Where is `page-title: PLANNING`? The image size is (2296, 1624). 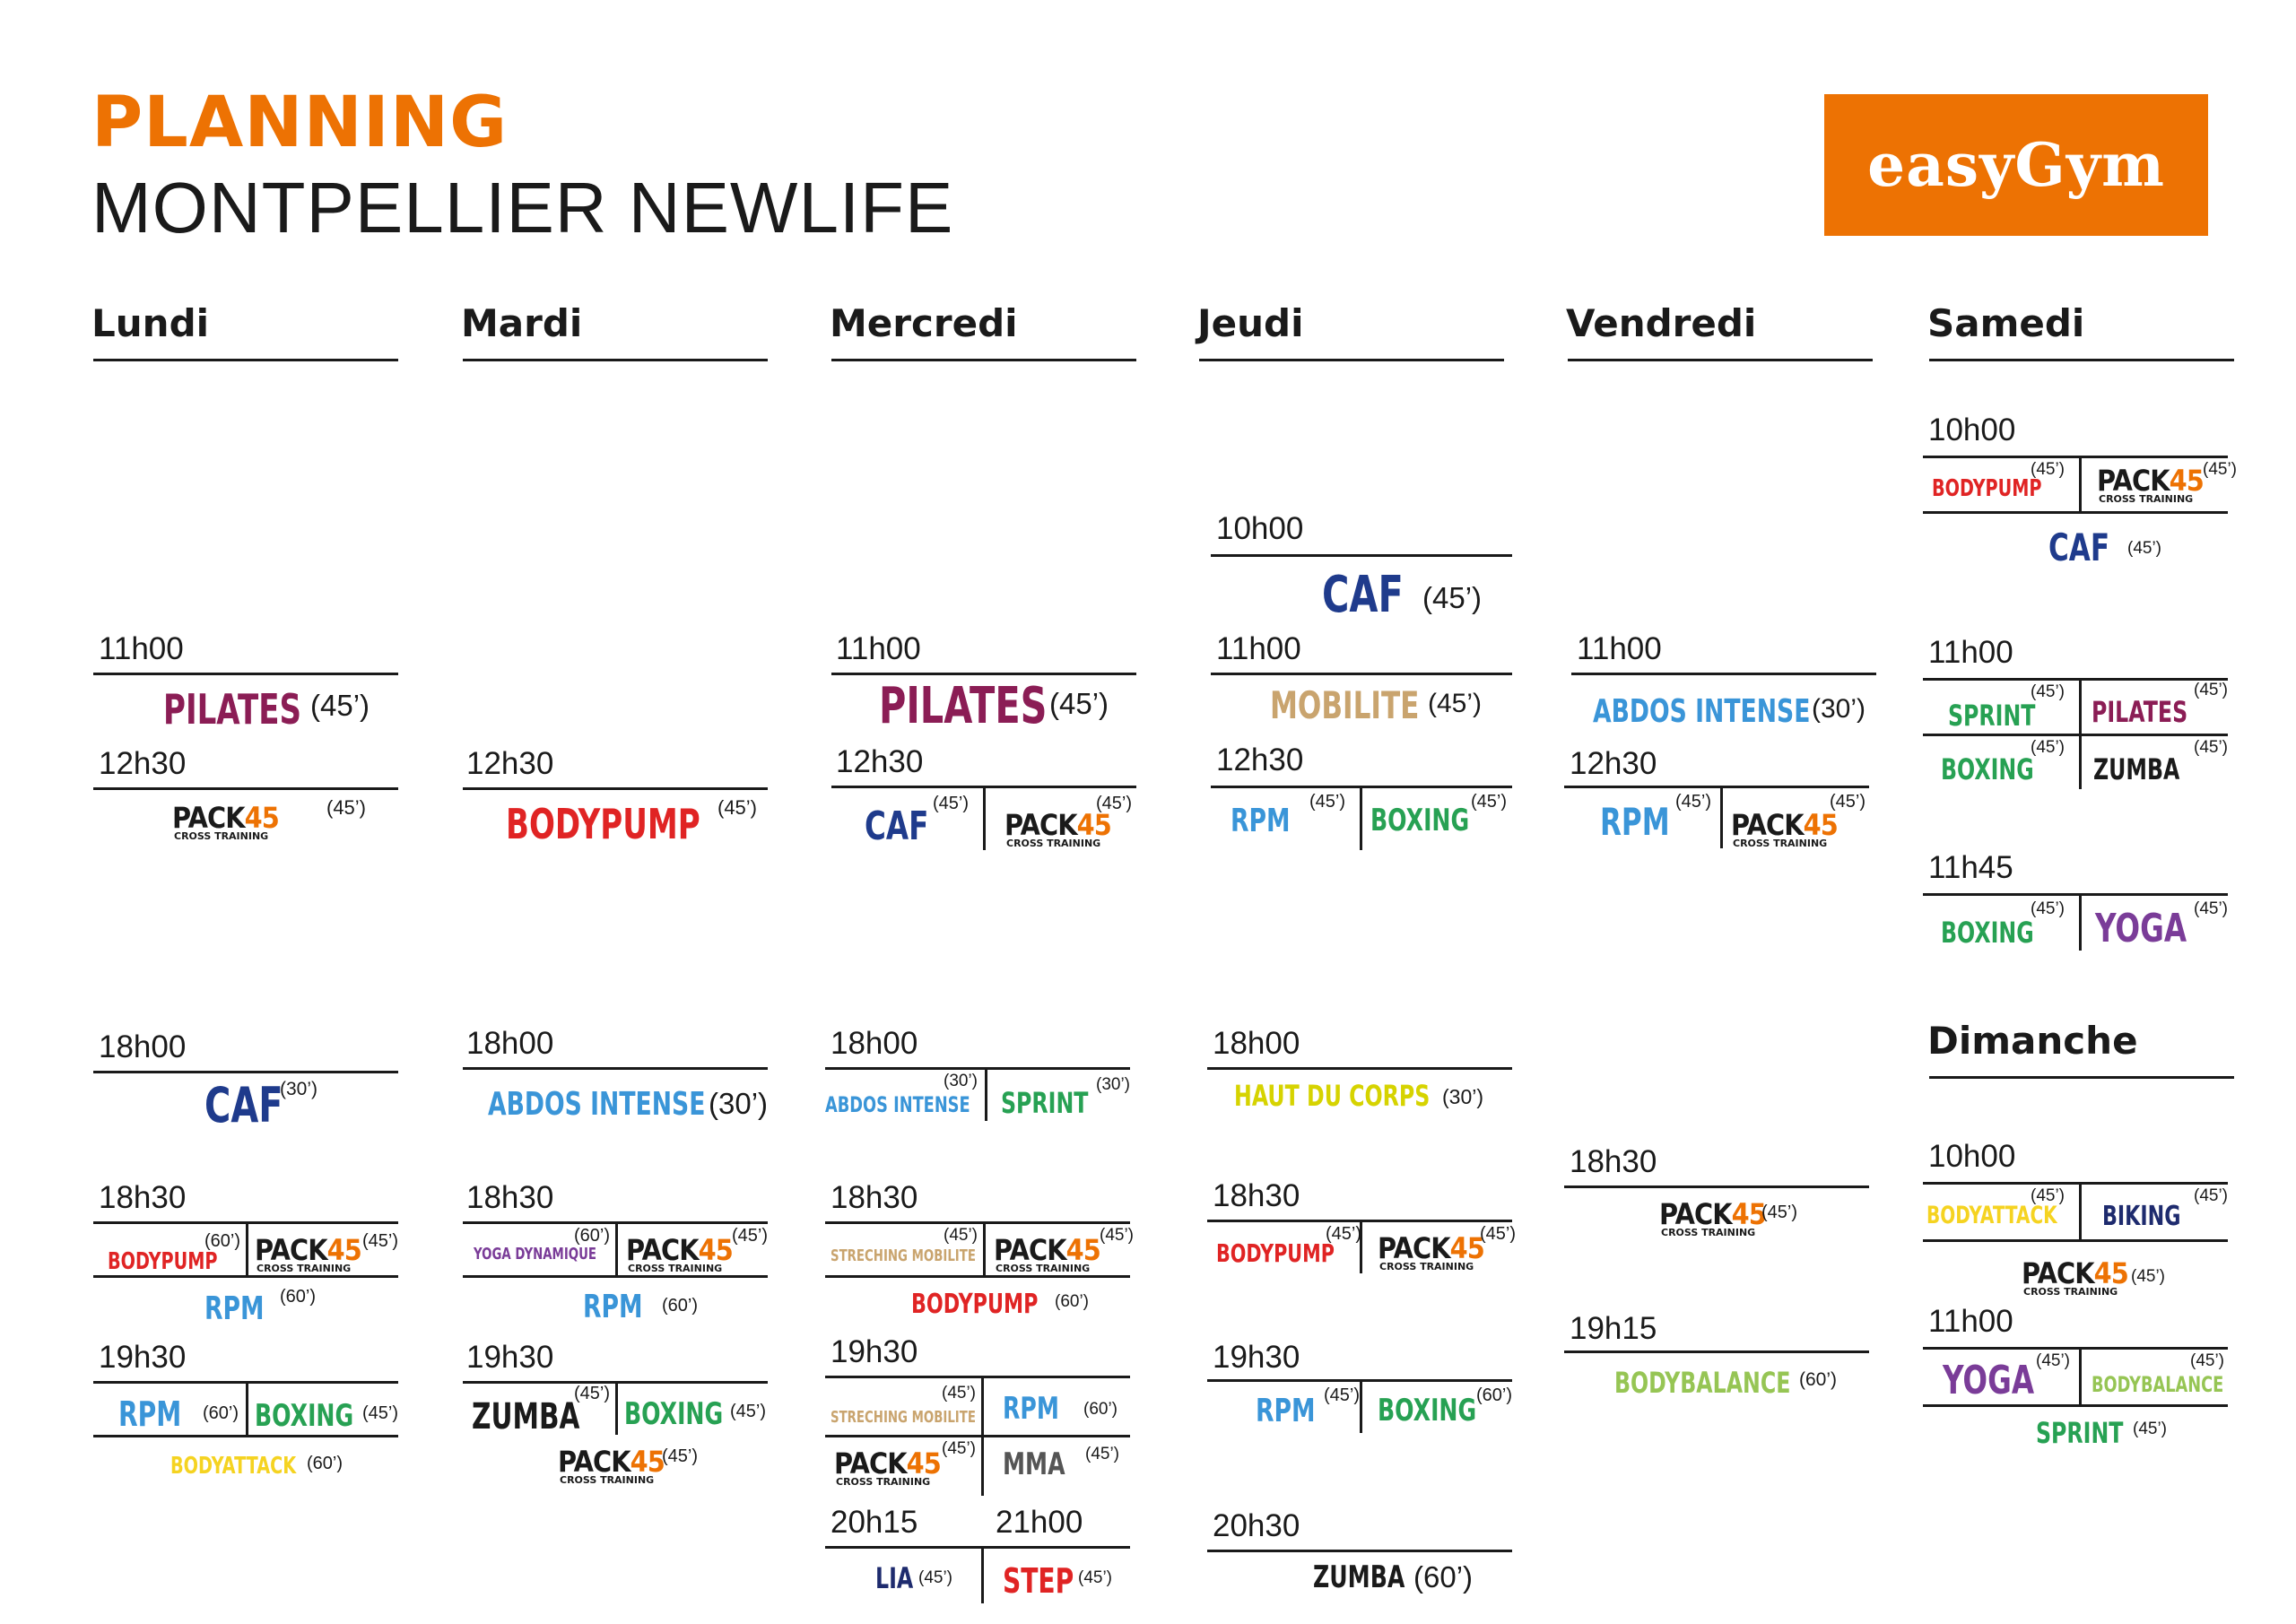 page-title: PLANNING is located at coordinates (300, 123).